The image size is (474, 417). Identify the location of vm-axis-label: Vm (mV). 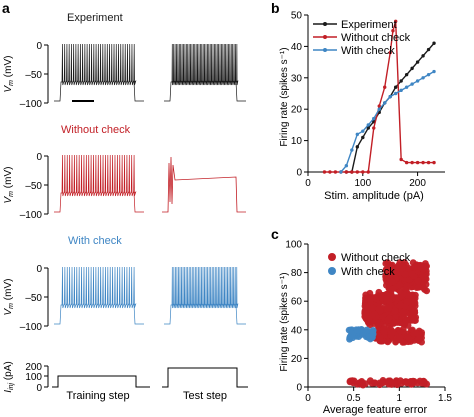
(9, 74).